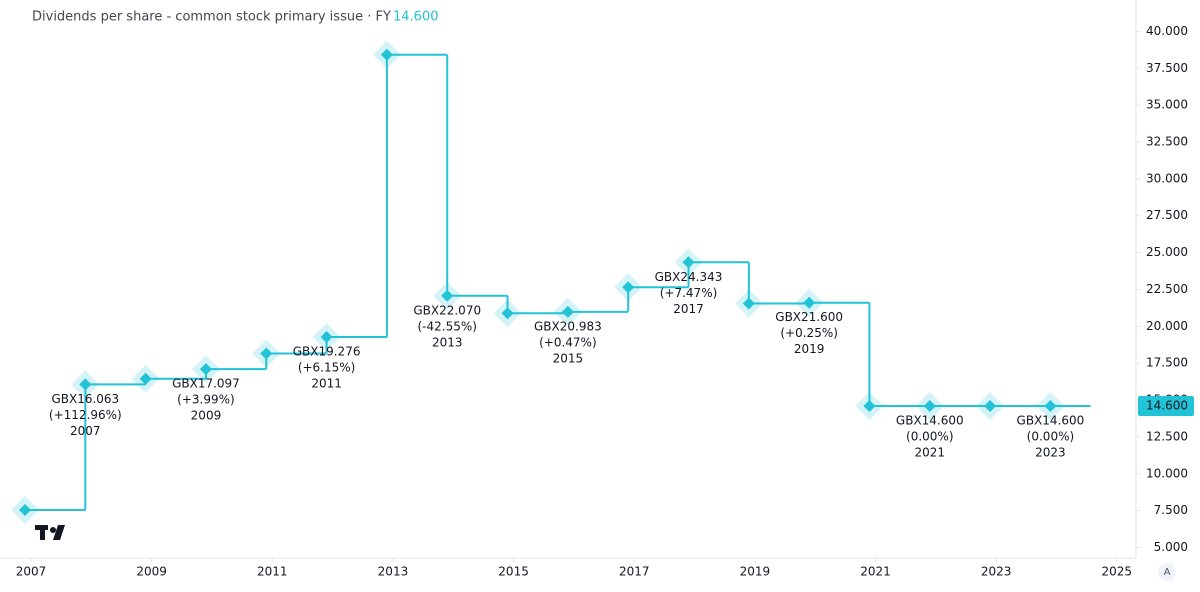  I want to click on year-label: 2021, so click(930, 452).